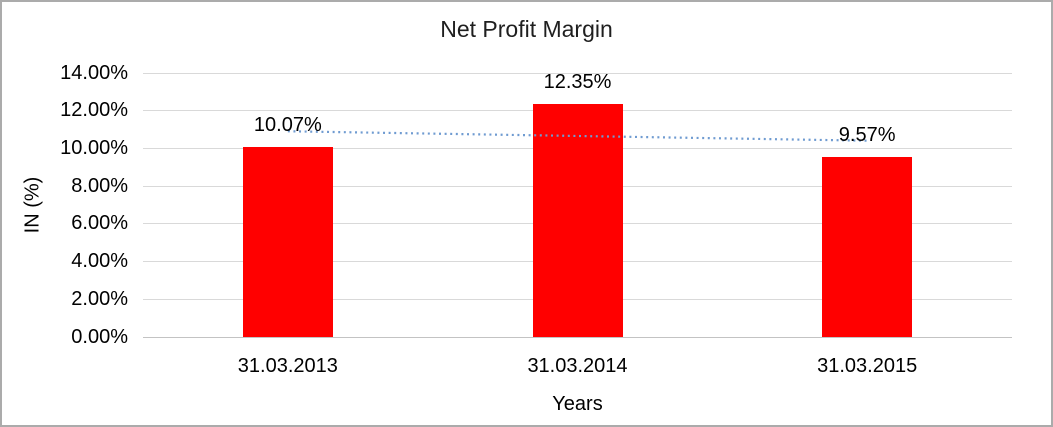 The width and height of the screenshot is (1053, 427). What do you see at coordinates (867, 246) in the screenshot?
I see `bar-31.03.2015` at bounding box center [867, 246].